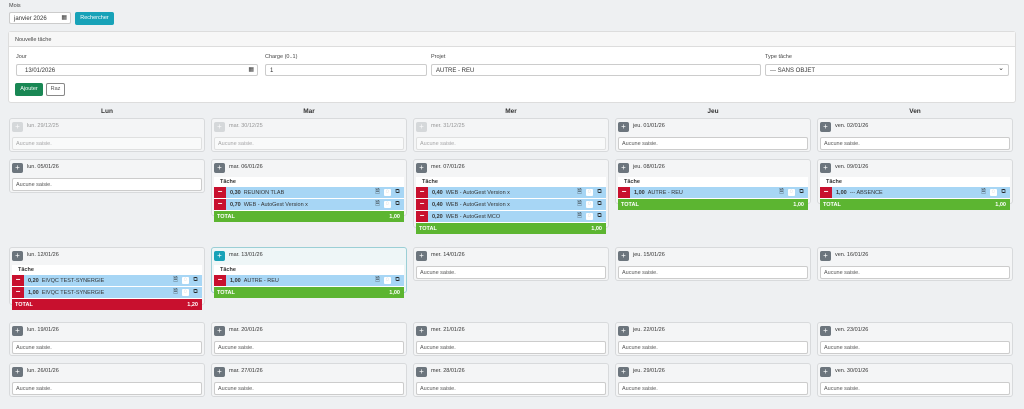 The height and width of the screenshot is (409, 1024). What do you see at coordinates (915, 193) in the screenshot?
I see `task-table: Tâche −1,00 --- ABSENCE 🗎 ◌ ⧉ TOTAL 1,00` at bounding box center [915, 193].